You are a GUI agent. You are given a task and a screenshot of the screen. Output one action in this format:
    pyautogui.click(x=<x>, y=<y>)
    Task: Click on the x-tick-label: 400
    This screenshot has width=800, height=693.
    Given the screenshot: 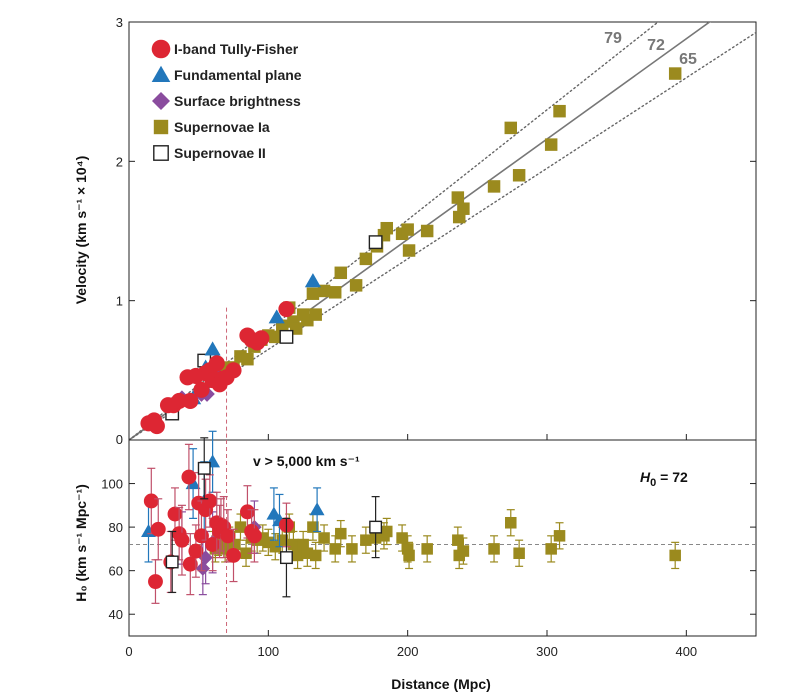 What is the action you would take?
    pyautogui.click(x=686, y=651)
    